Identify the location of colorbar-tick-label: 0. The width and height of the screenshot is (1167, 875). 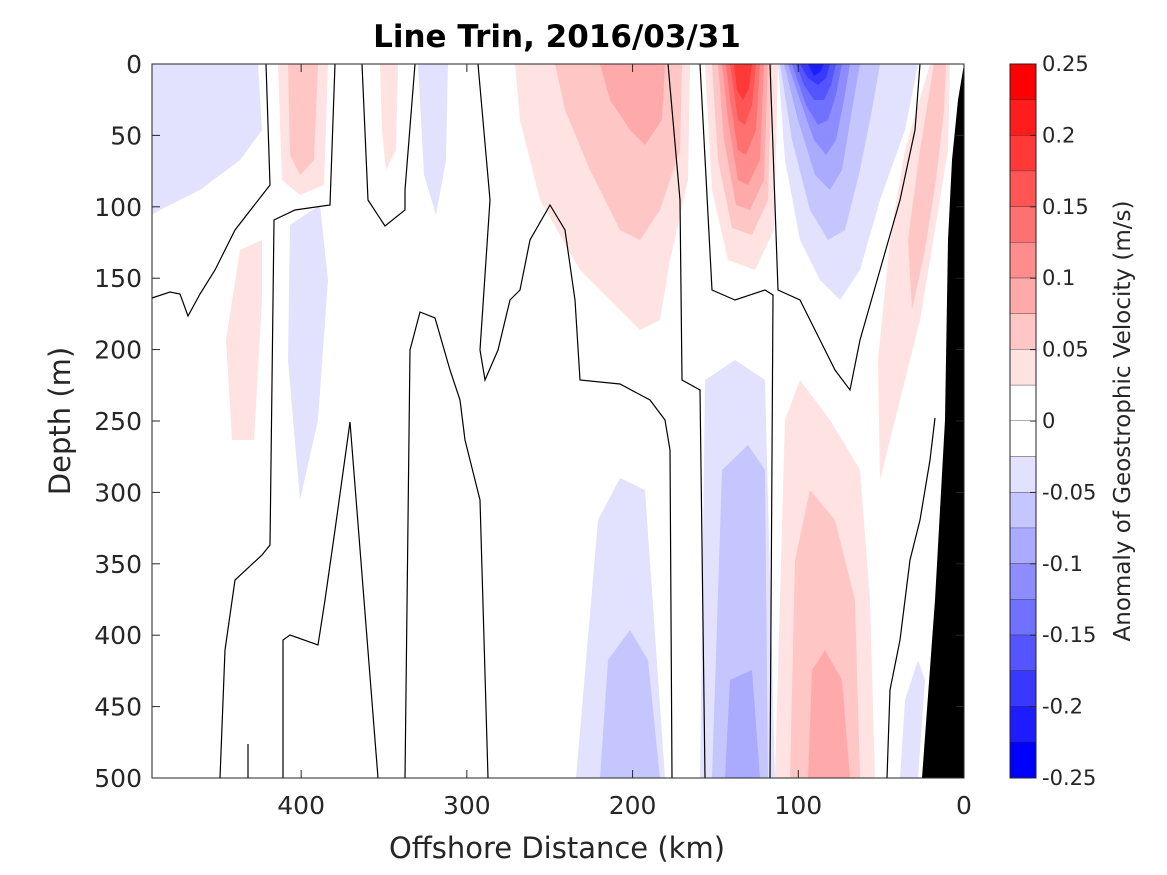
(1048, 421).